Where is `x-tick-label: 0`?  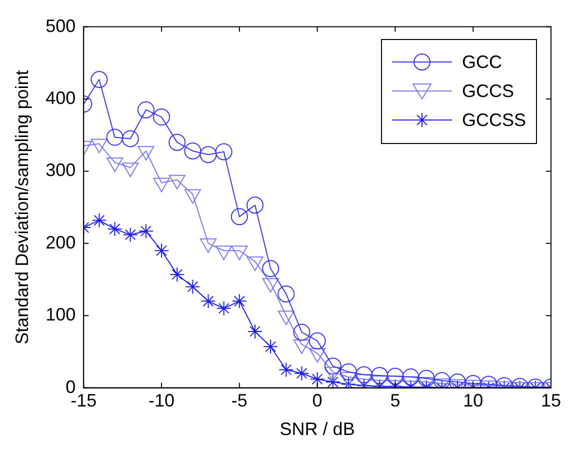
x-tick-label: 0 is located at coordinates (317, 400).